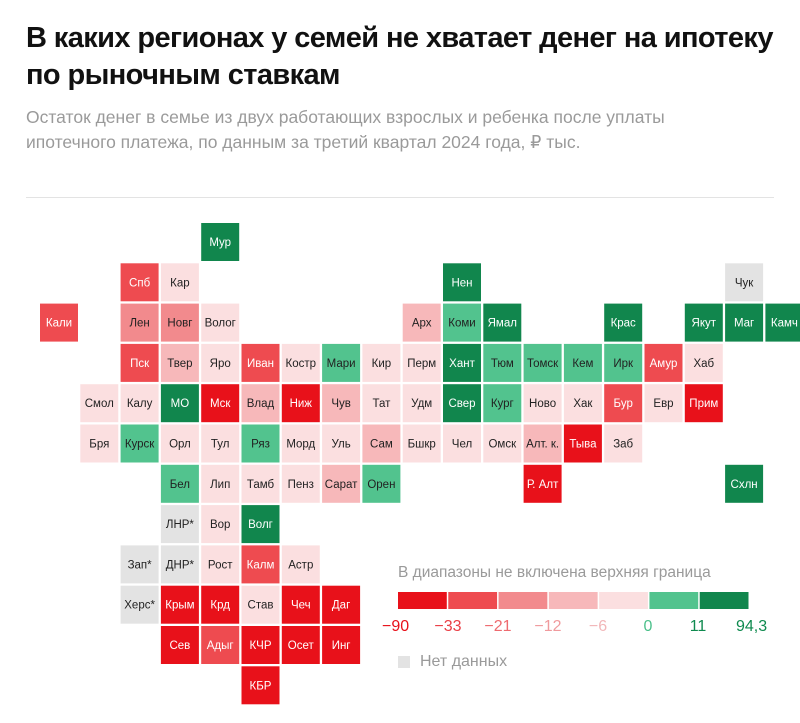 The image size is (800, 723). What do you see at coordinates (502, 362) in the screenshot?
I see `region-tile: Тюм` at bounding box center [502, 362].